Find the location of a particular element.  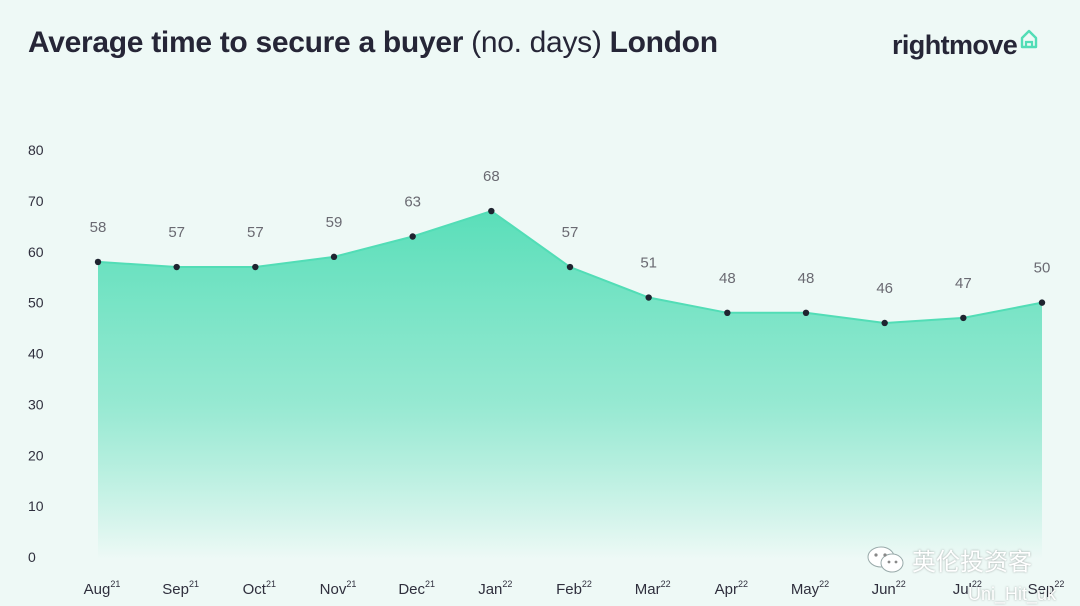

x-tick-label: Jun22 is located at coordinates (889, 588).